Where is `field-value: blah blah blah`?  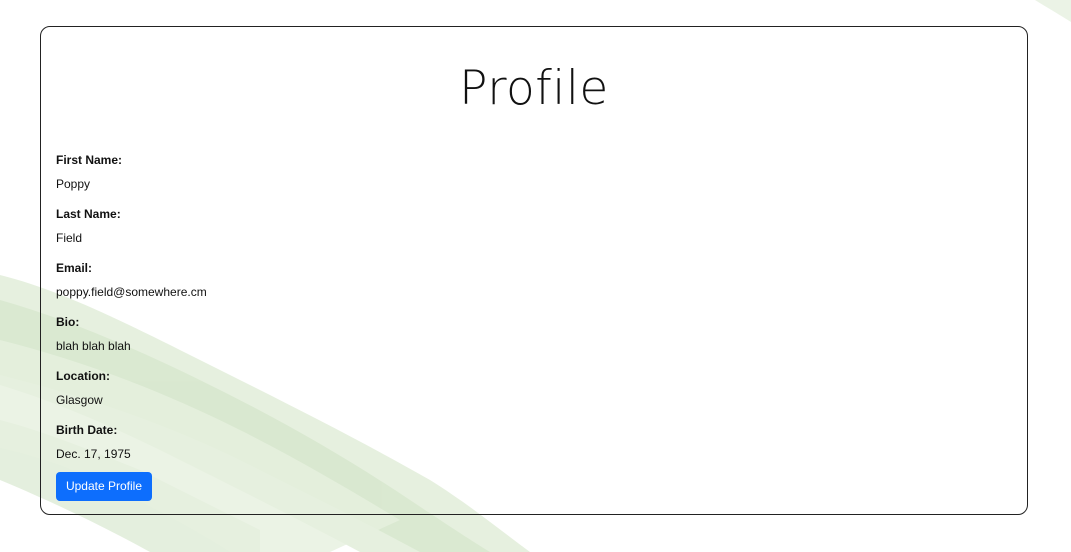
field-value: blah blah blah is located at coordinates (93, 346).